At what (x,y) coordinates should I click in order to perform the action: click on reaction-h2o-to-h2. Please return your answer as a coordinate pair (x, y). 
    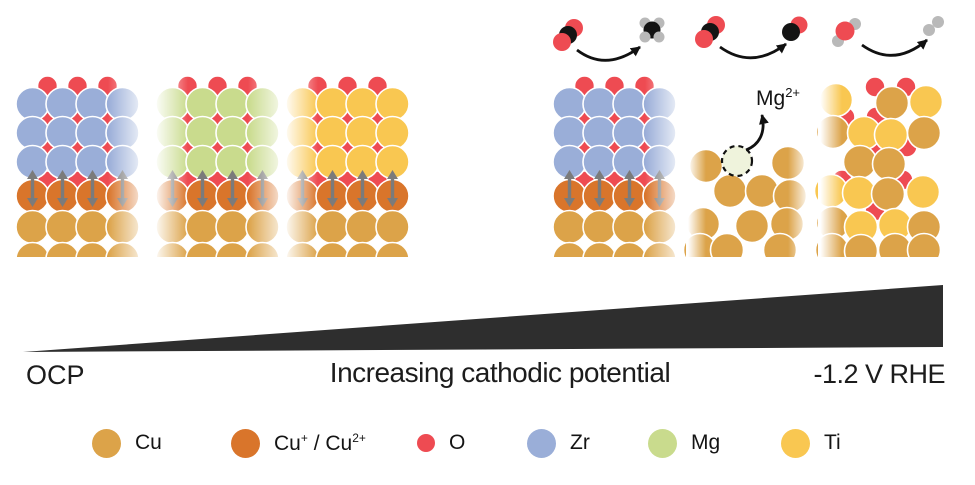
    Looking at the image, I should click on (888, 36).